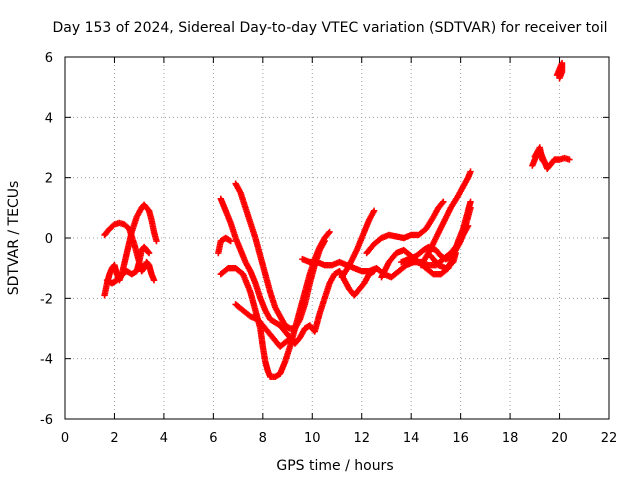 This screenshot has width=640, height=480. What do you see at coordinates (411, 438) in the screenshot?
I see `x-tick-label: 14` at bounding box center [411, 438].